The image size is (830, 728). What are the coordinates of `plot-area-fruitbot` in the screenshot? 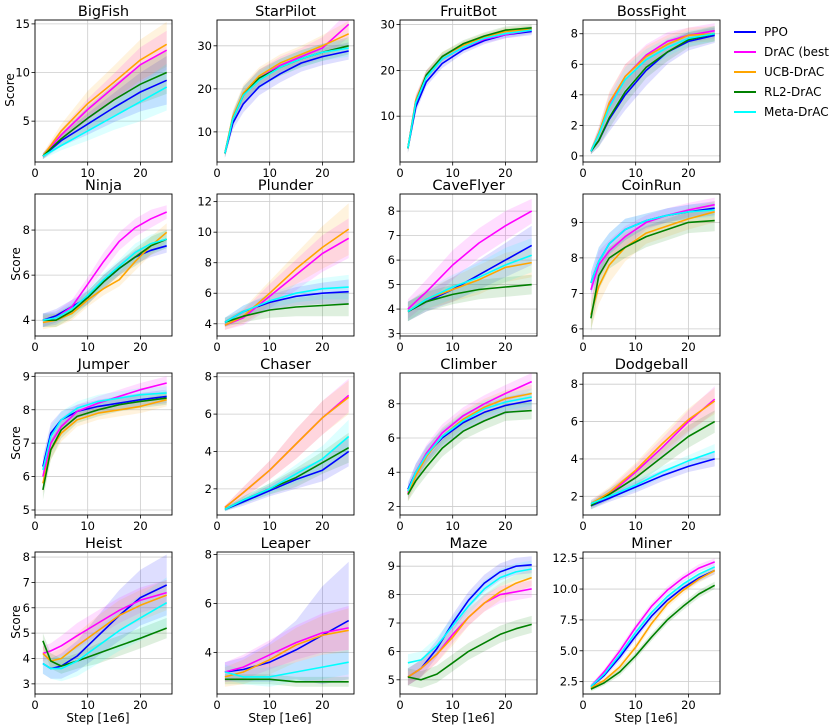 It's located at (469, 88).